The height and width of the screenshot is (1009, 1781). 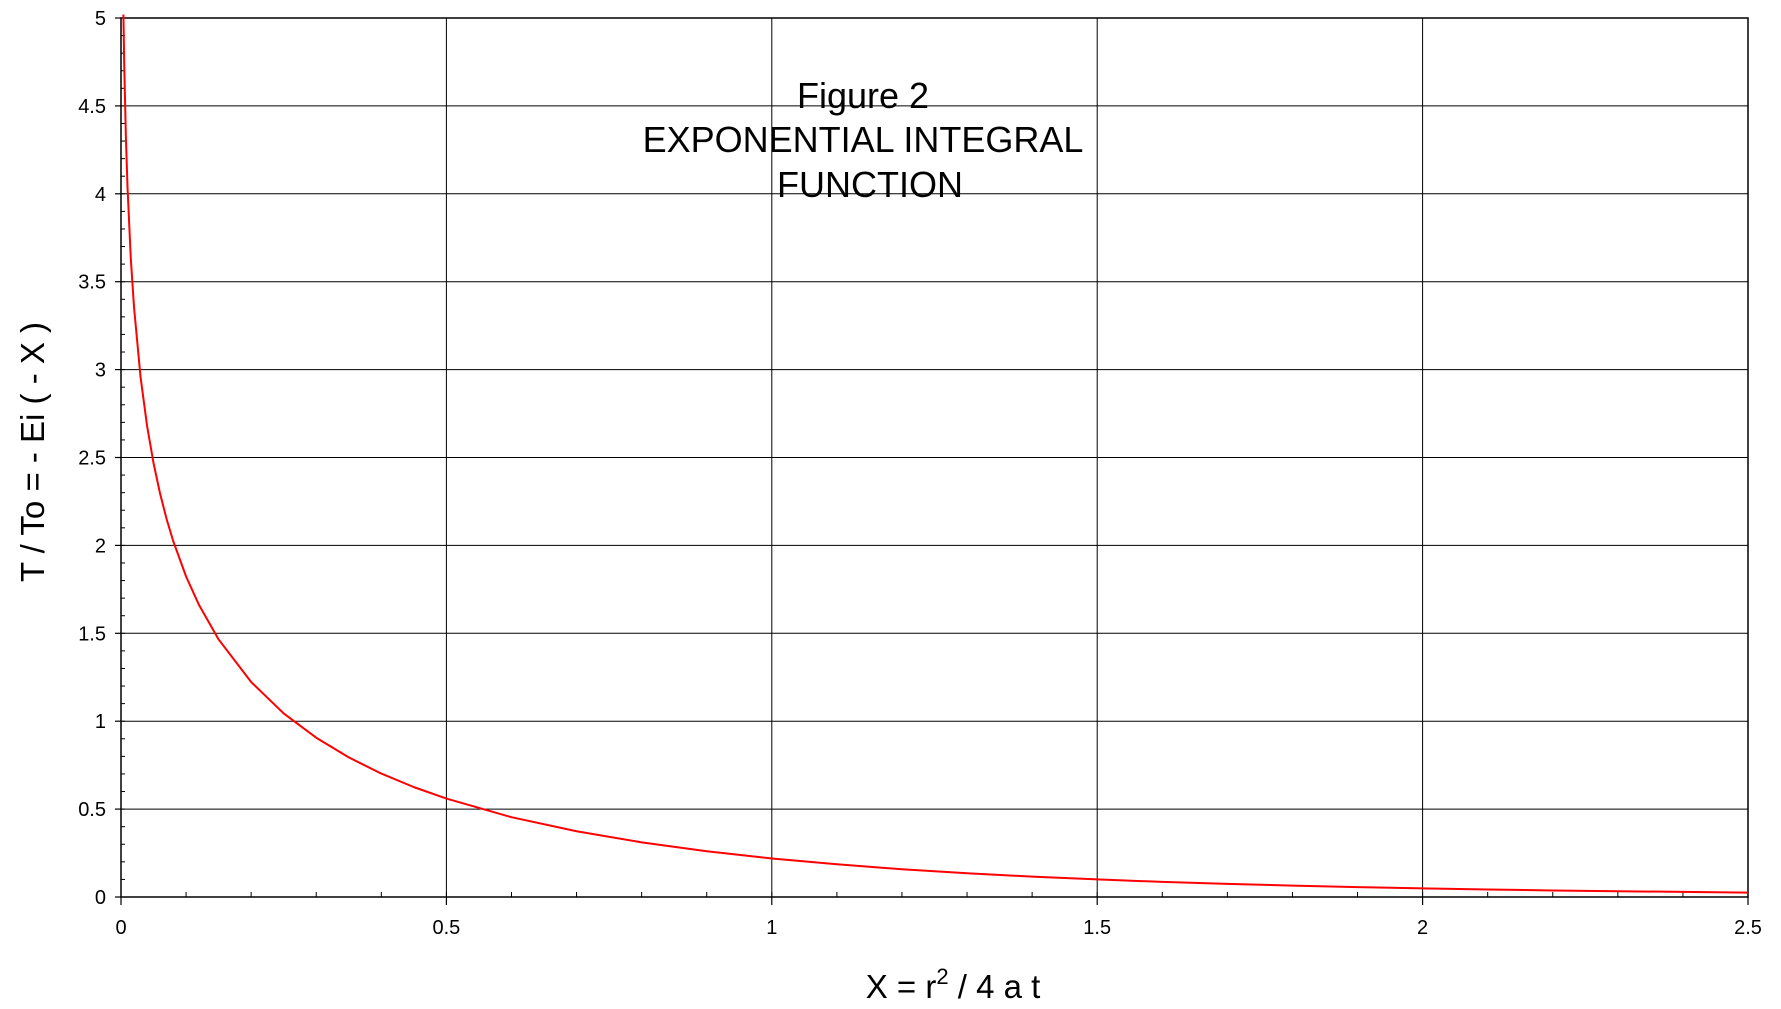 I want to click on y-tick-label: 0.5, so click(x=92, y=810).